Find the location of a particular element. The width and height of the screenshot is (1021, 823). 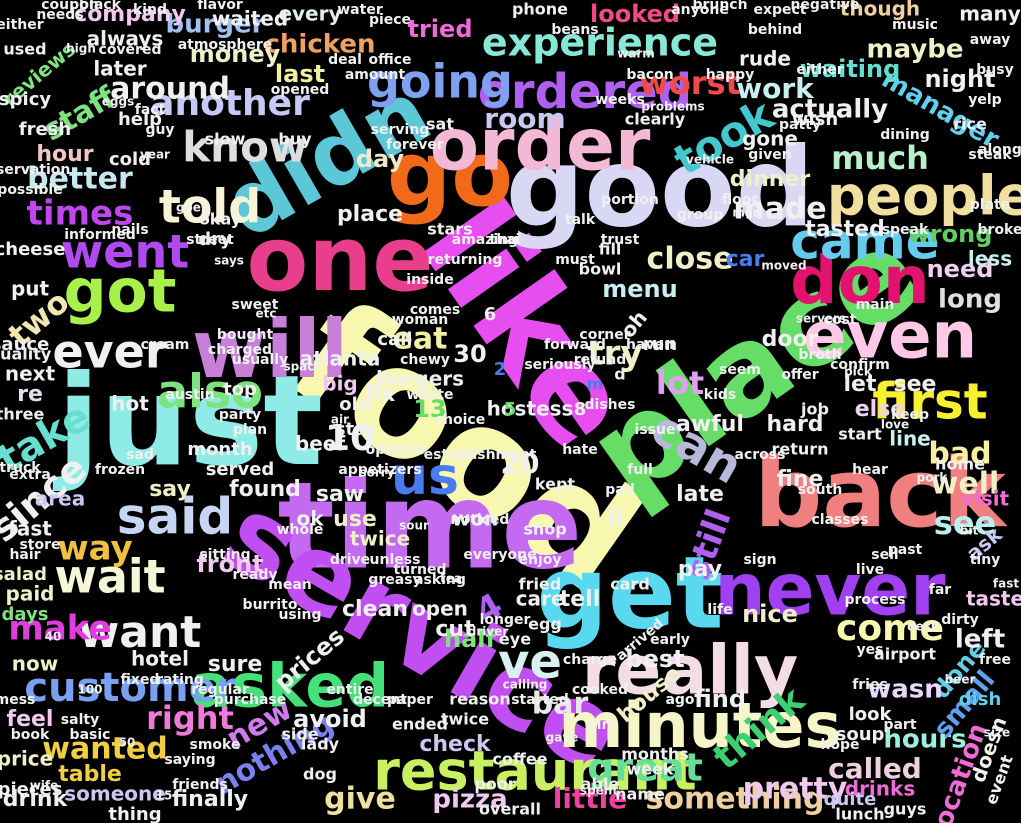

cloud-word: forward is located at coordinates (575, 345).